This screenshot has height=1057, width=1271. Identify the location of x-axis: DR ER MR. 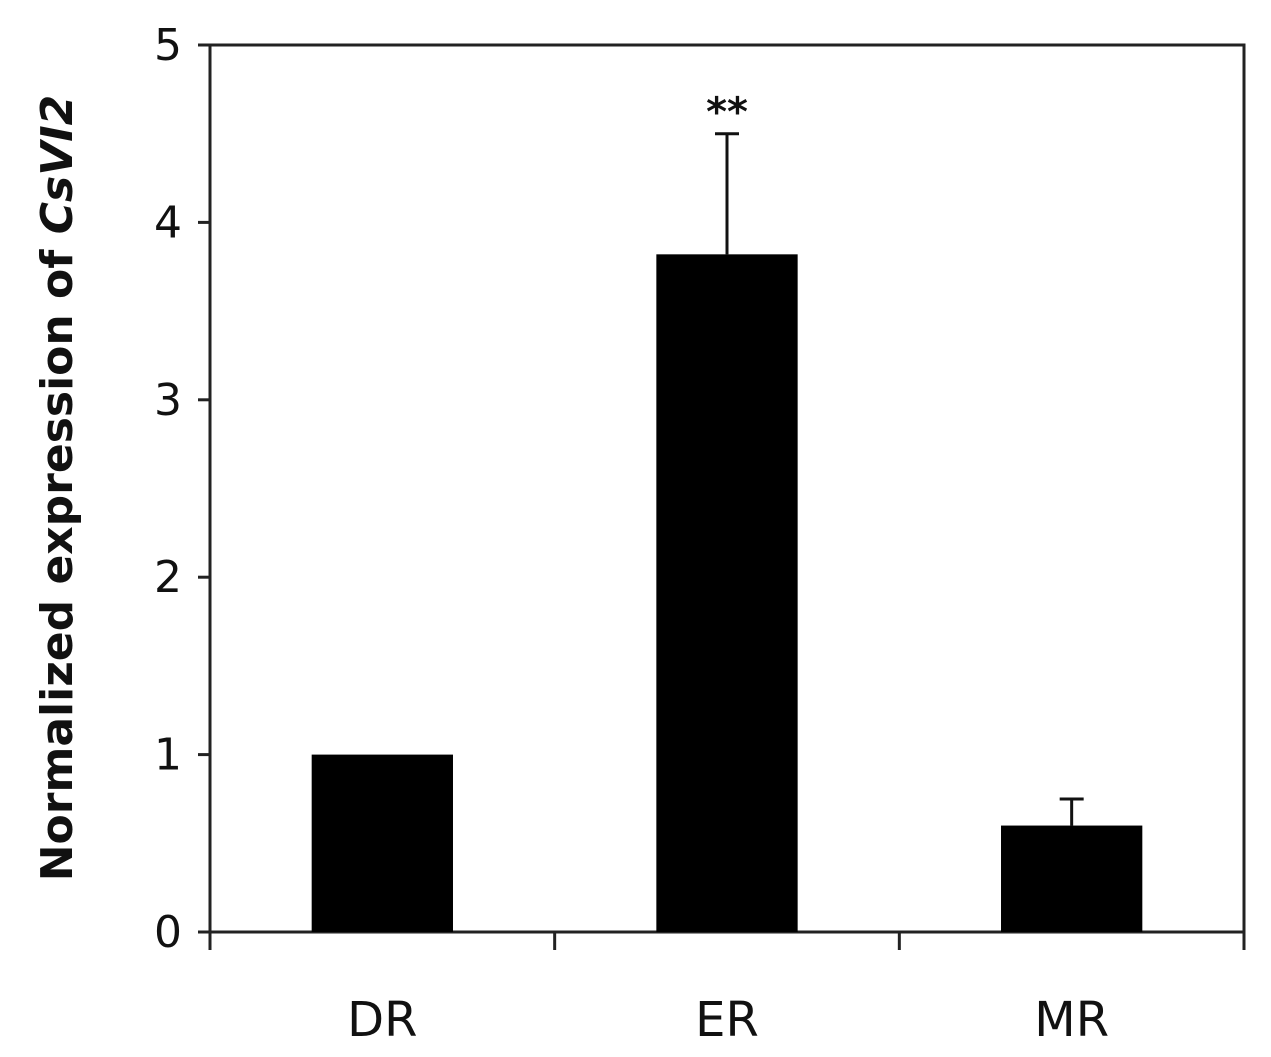
(727, 990).